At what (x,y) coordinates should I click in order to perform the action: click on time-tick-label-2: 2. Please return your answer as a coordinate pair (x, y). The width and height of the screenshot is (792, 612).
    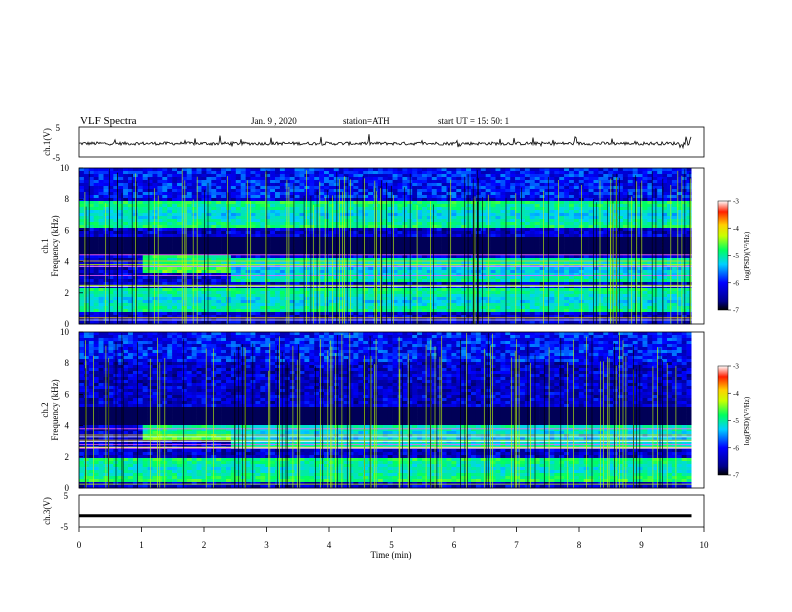
    Looking at the image, I should click on (204, 545).